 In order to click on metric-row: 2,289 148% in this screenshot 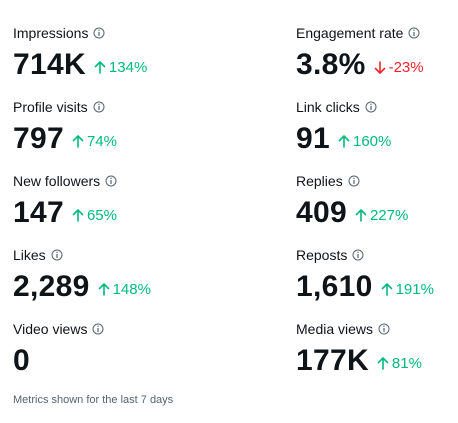, I will do `click(143, 287)`.